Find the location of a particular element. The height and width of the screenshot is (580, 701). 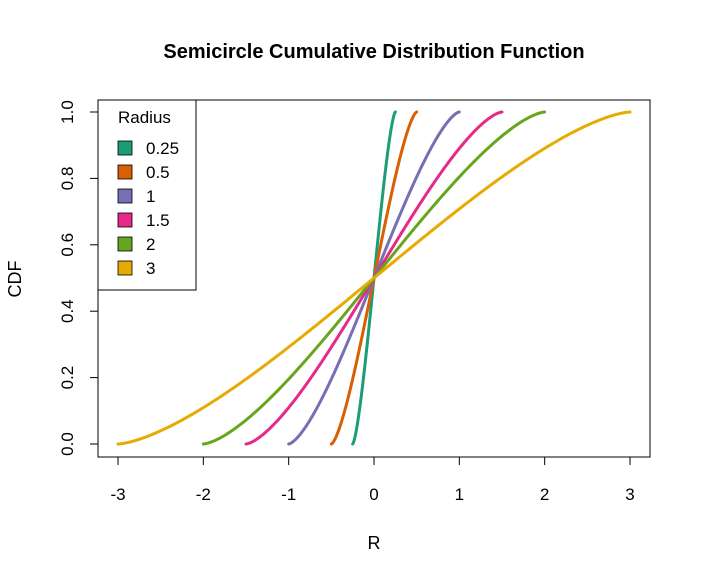

y-tick-label: 0.8 is located at coordinates (67, 179).